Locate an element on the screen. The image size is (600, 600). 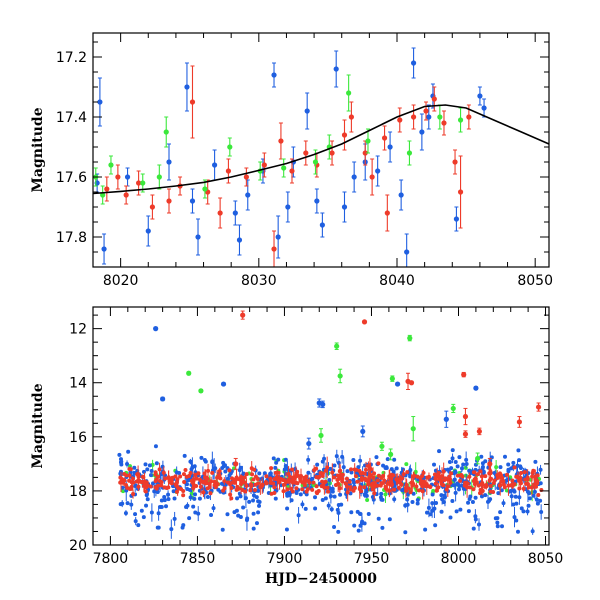
y-tick-label: 20 is located at coordinates (78, 546).